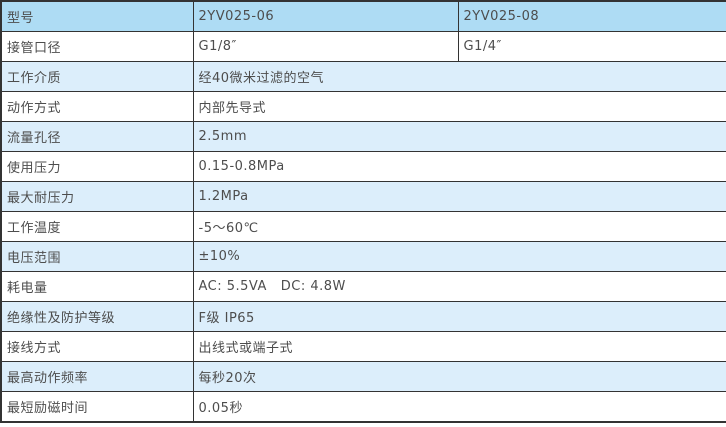 The image size is (726, 427). What do you see at coordinates (459, 316) in the screenshot?
I see `spec-value-cell: F级 IP65` at bounding box center [459, 316].